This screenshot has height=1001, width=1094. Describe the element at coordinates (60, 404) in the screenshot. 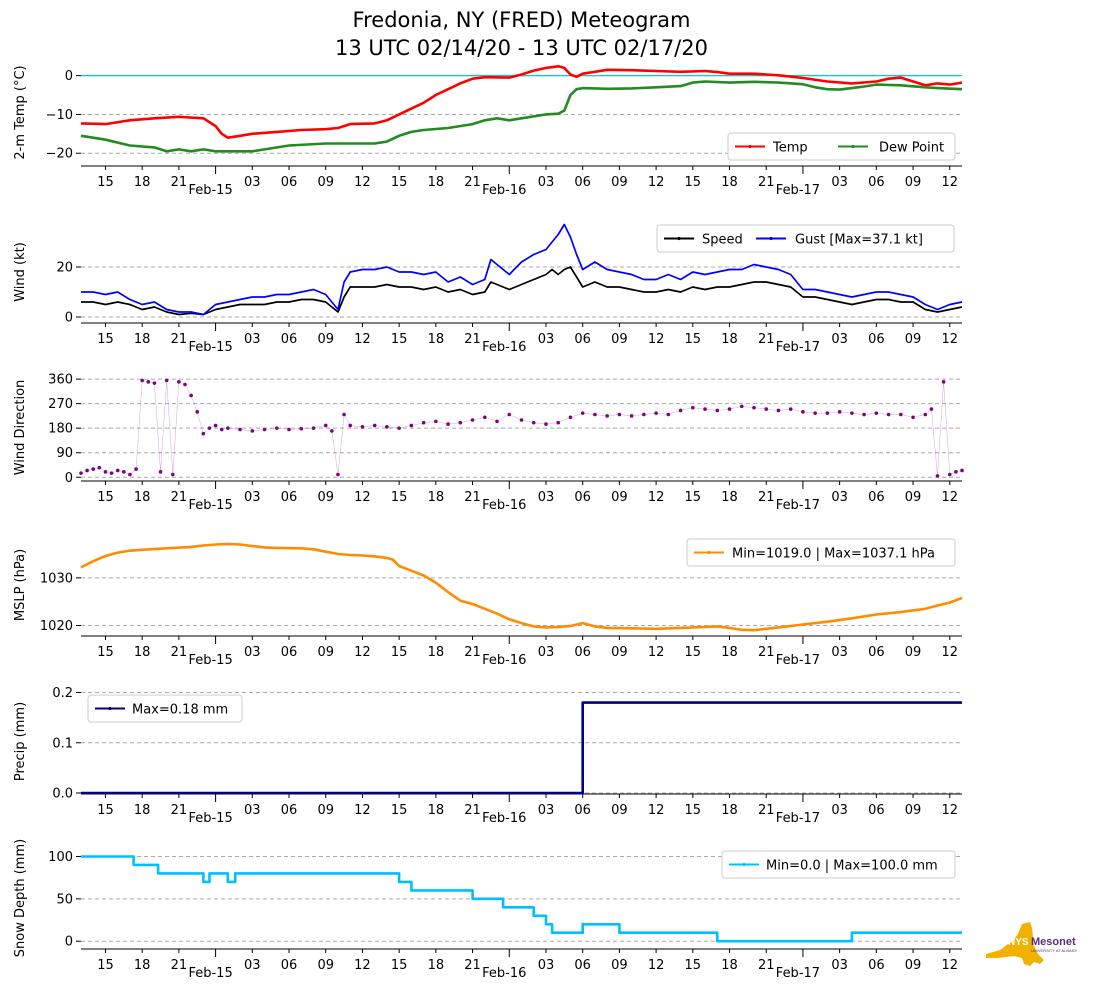

I see `y-tick-label: 270` at that location.